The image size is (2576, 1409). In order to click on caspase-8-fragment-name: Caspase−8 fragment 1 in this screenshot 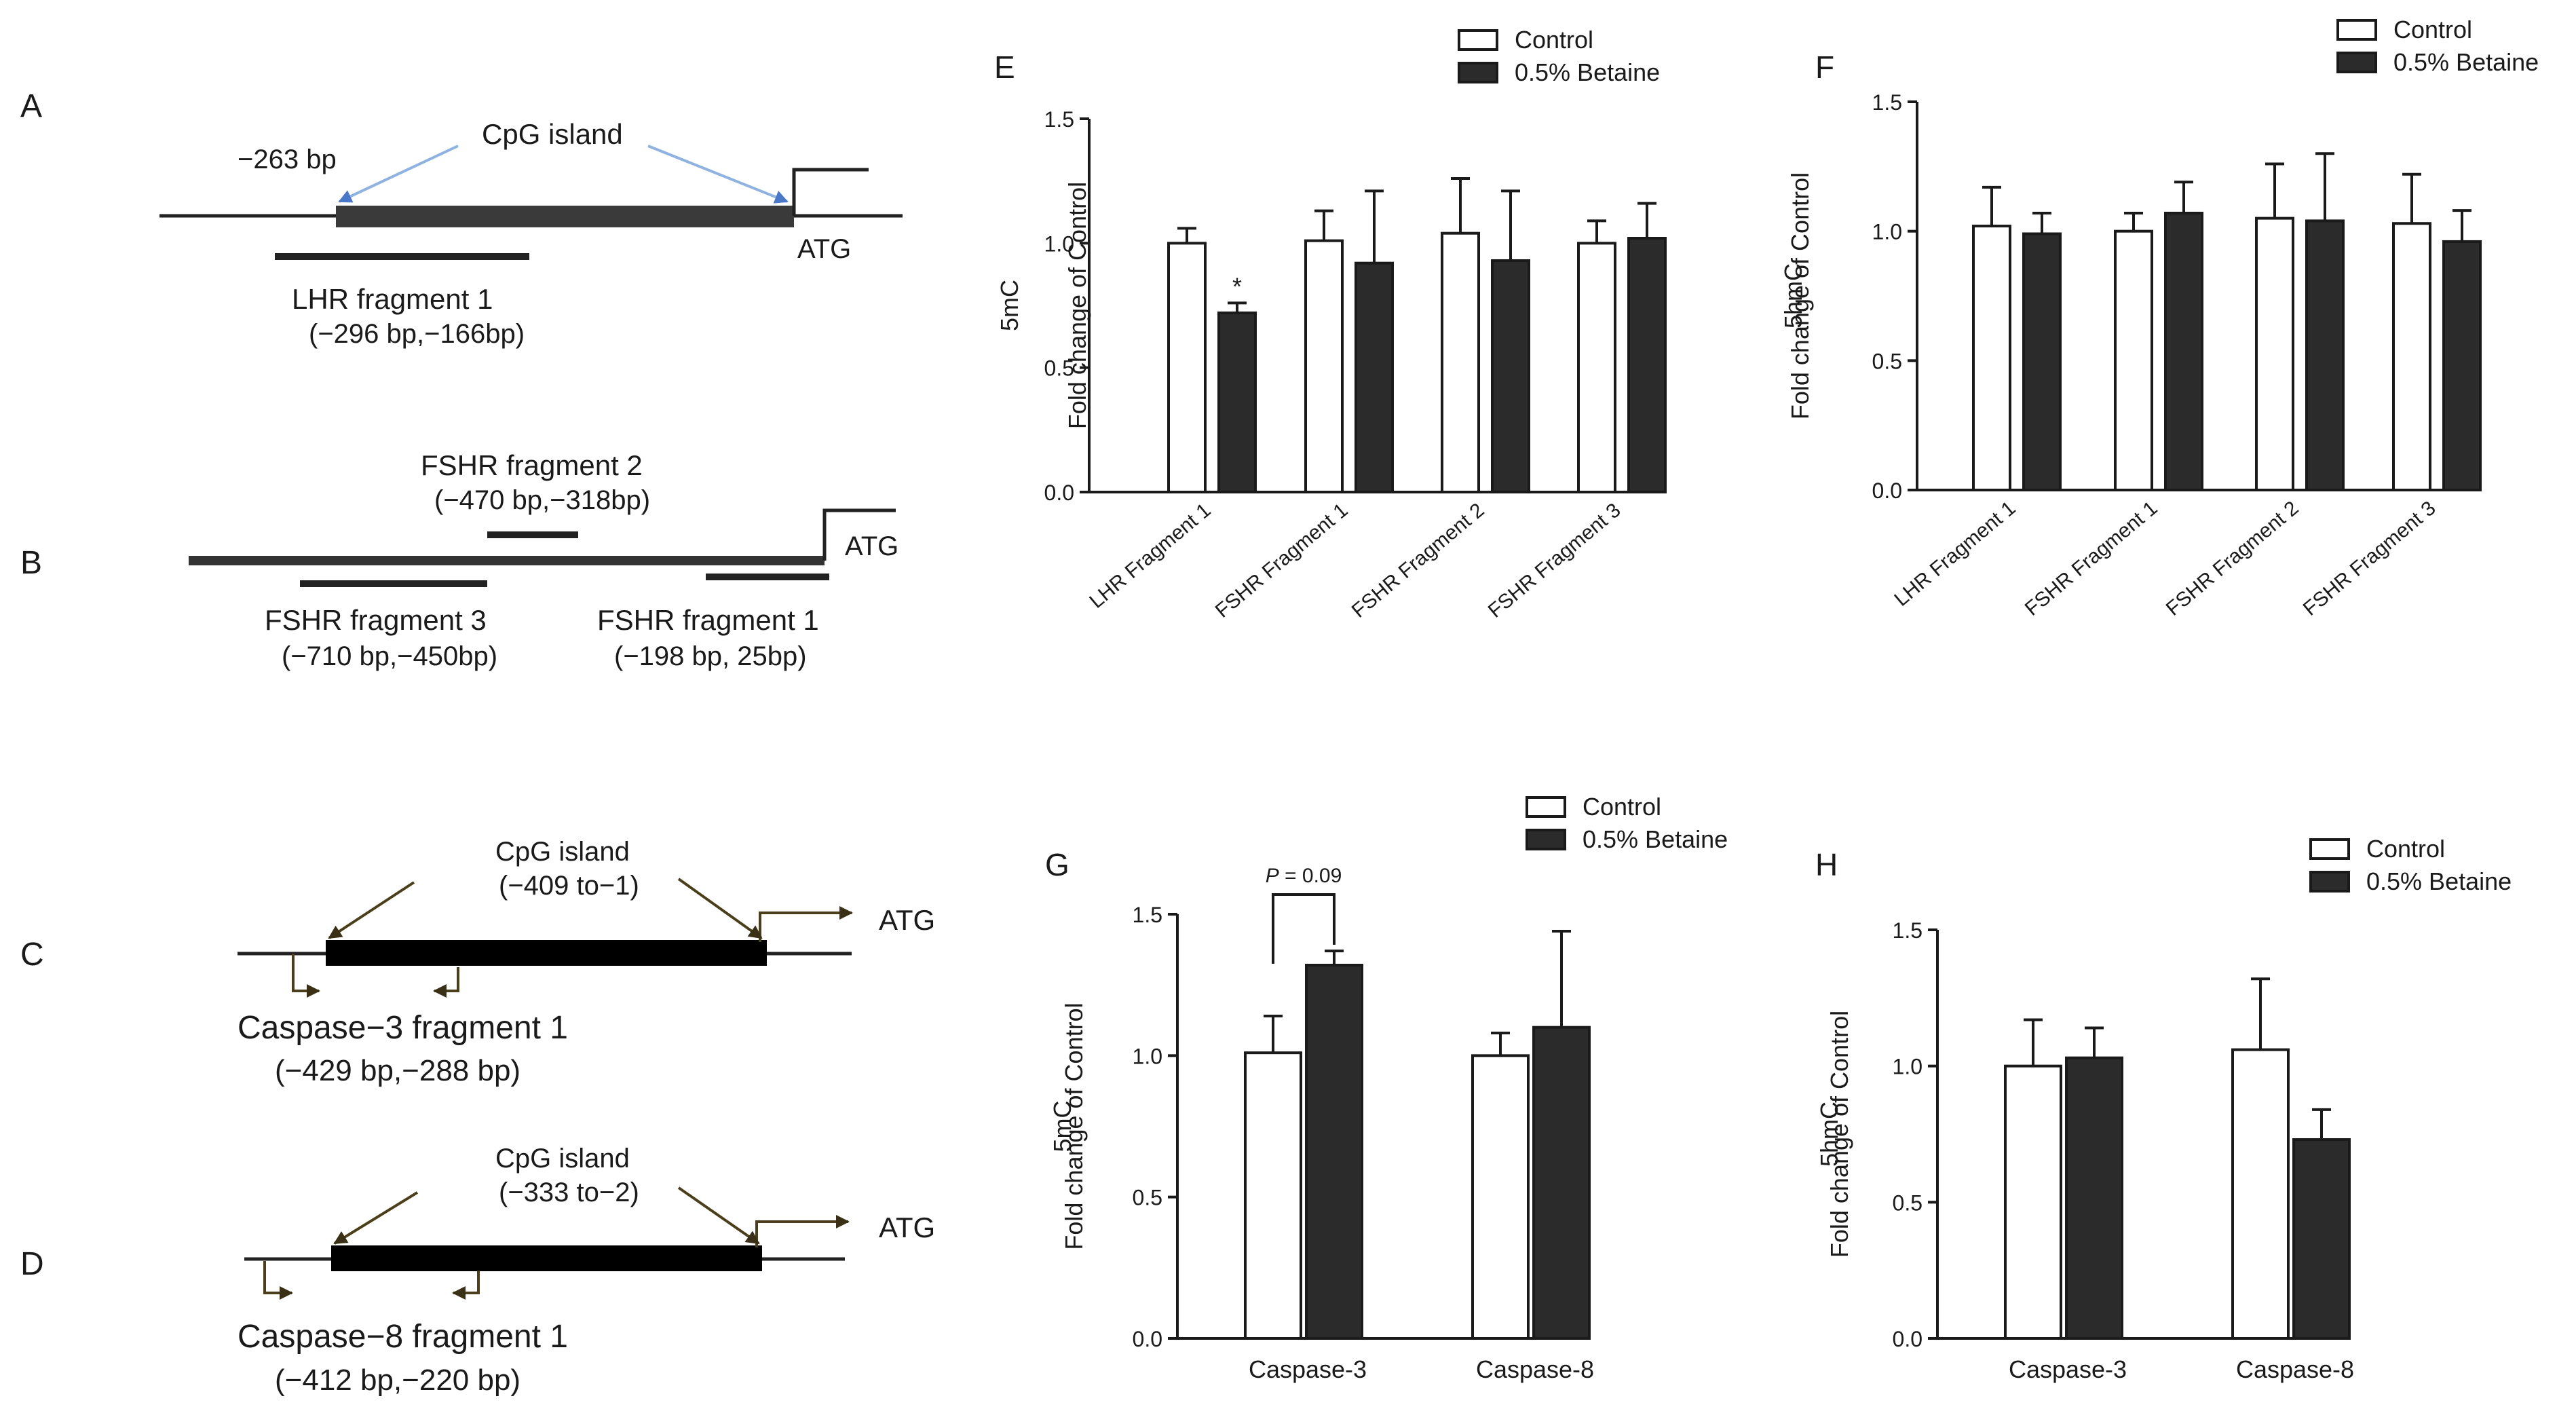, I will do `click(403, 1337)`.